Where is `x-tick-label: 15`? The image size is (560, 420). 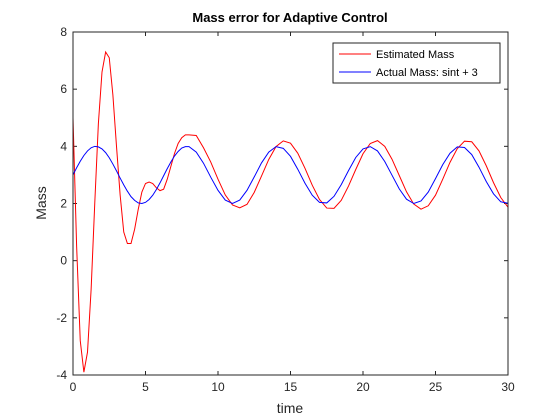 x-tick-label: 15 is located at coordinates (291, 387).